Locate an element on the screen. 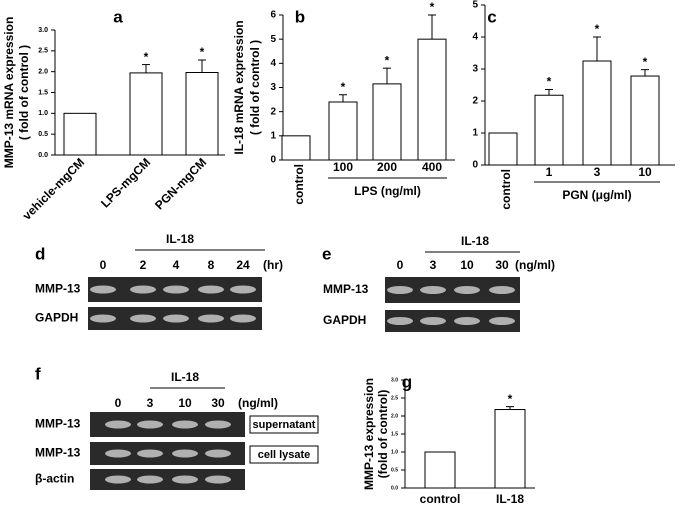 The height and width of the screenshot is (509, 685). x-axis-label: LPS (ng/ml) is located at coordinates (387, 191).